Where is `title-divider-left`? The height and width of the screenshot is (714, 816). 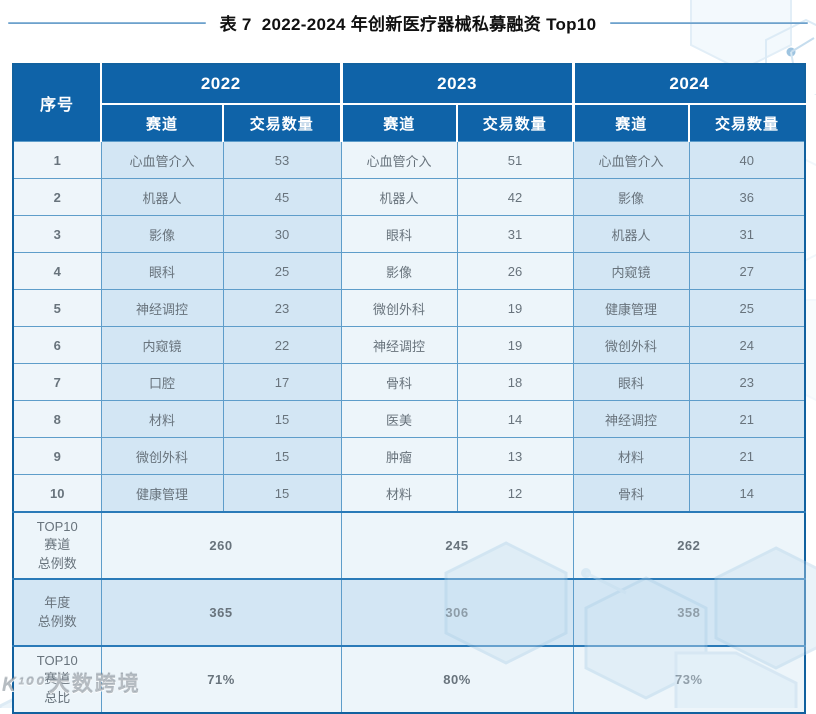 title-divider-left is located at coordinates (107, 22).